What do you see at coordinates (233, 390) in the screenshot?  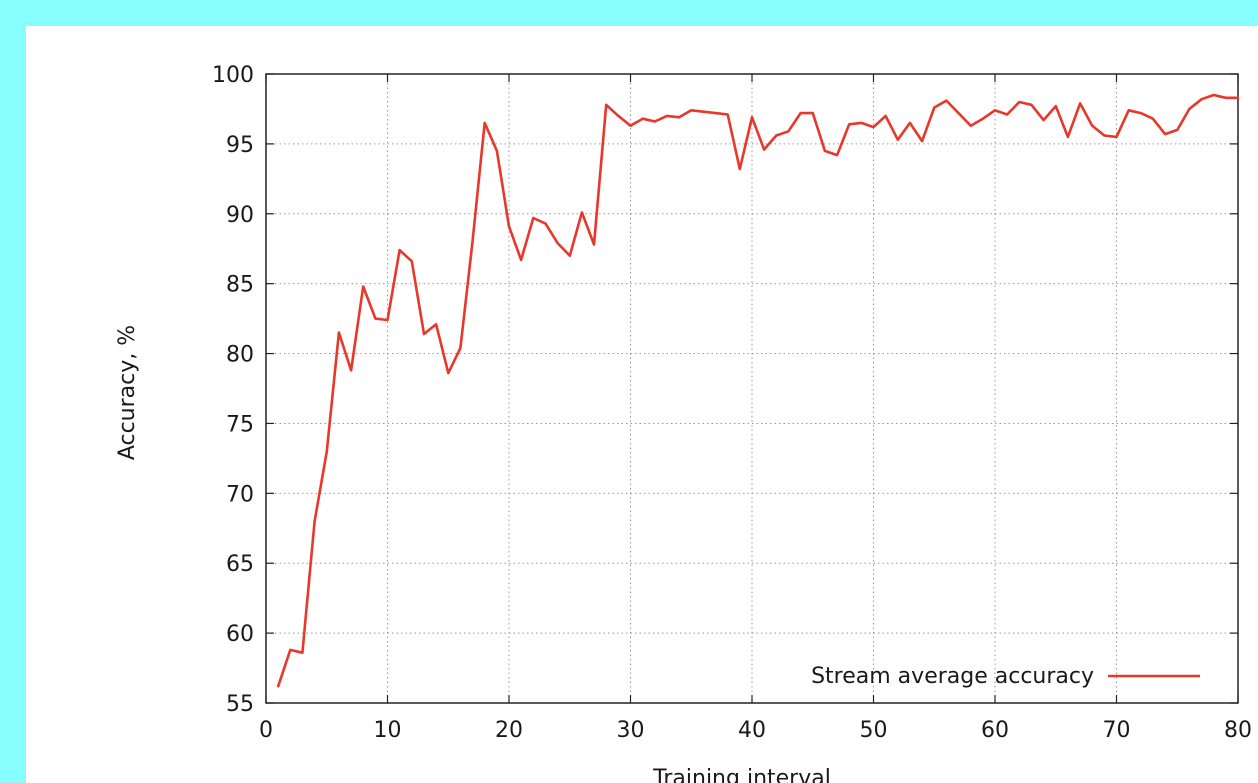 I see `y-tick-labels: 55 60 65 70 75 80 85 90 95 100` at bounding box center [233, 390].